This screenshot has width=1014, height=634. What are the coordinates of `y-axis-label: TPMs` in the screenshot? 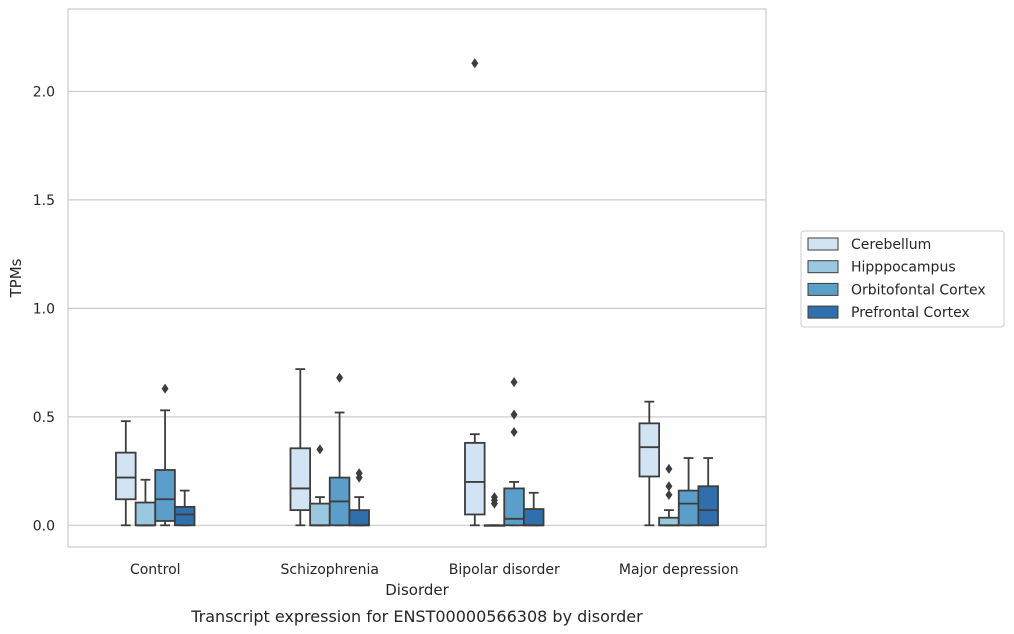 It's located at (16, 278).